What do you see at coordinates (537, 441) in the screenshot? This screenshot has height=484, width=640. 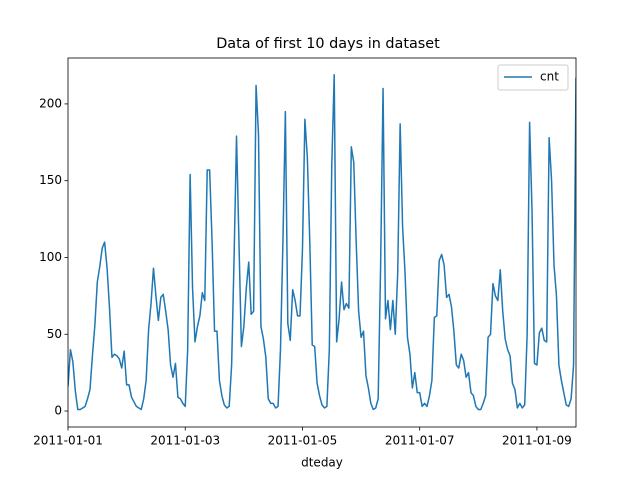 I see `x-tick-label: 2011-01-09` at bounding box center [537, 441].